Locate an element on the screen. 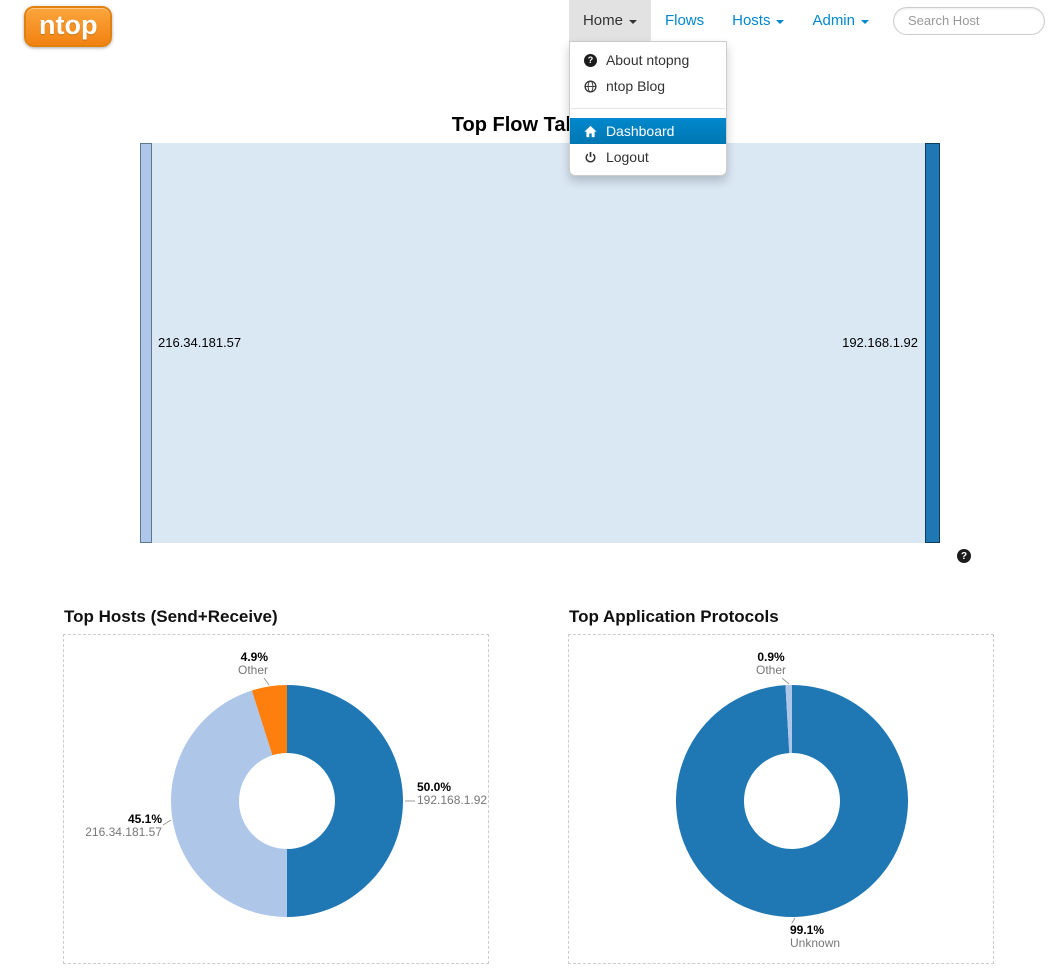  slice-percent-label: 50.0% is located at coordinates (434, 787).